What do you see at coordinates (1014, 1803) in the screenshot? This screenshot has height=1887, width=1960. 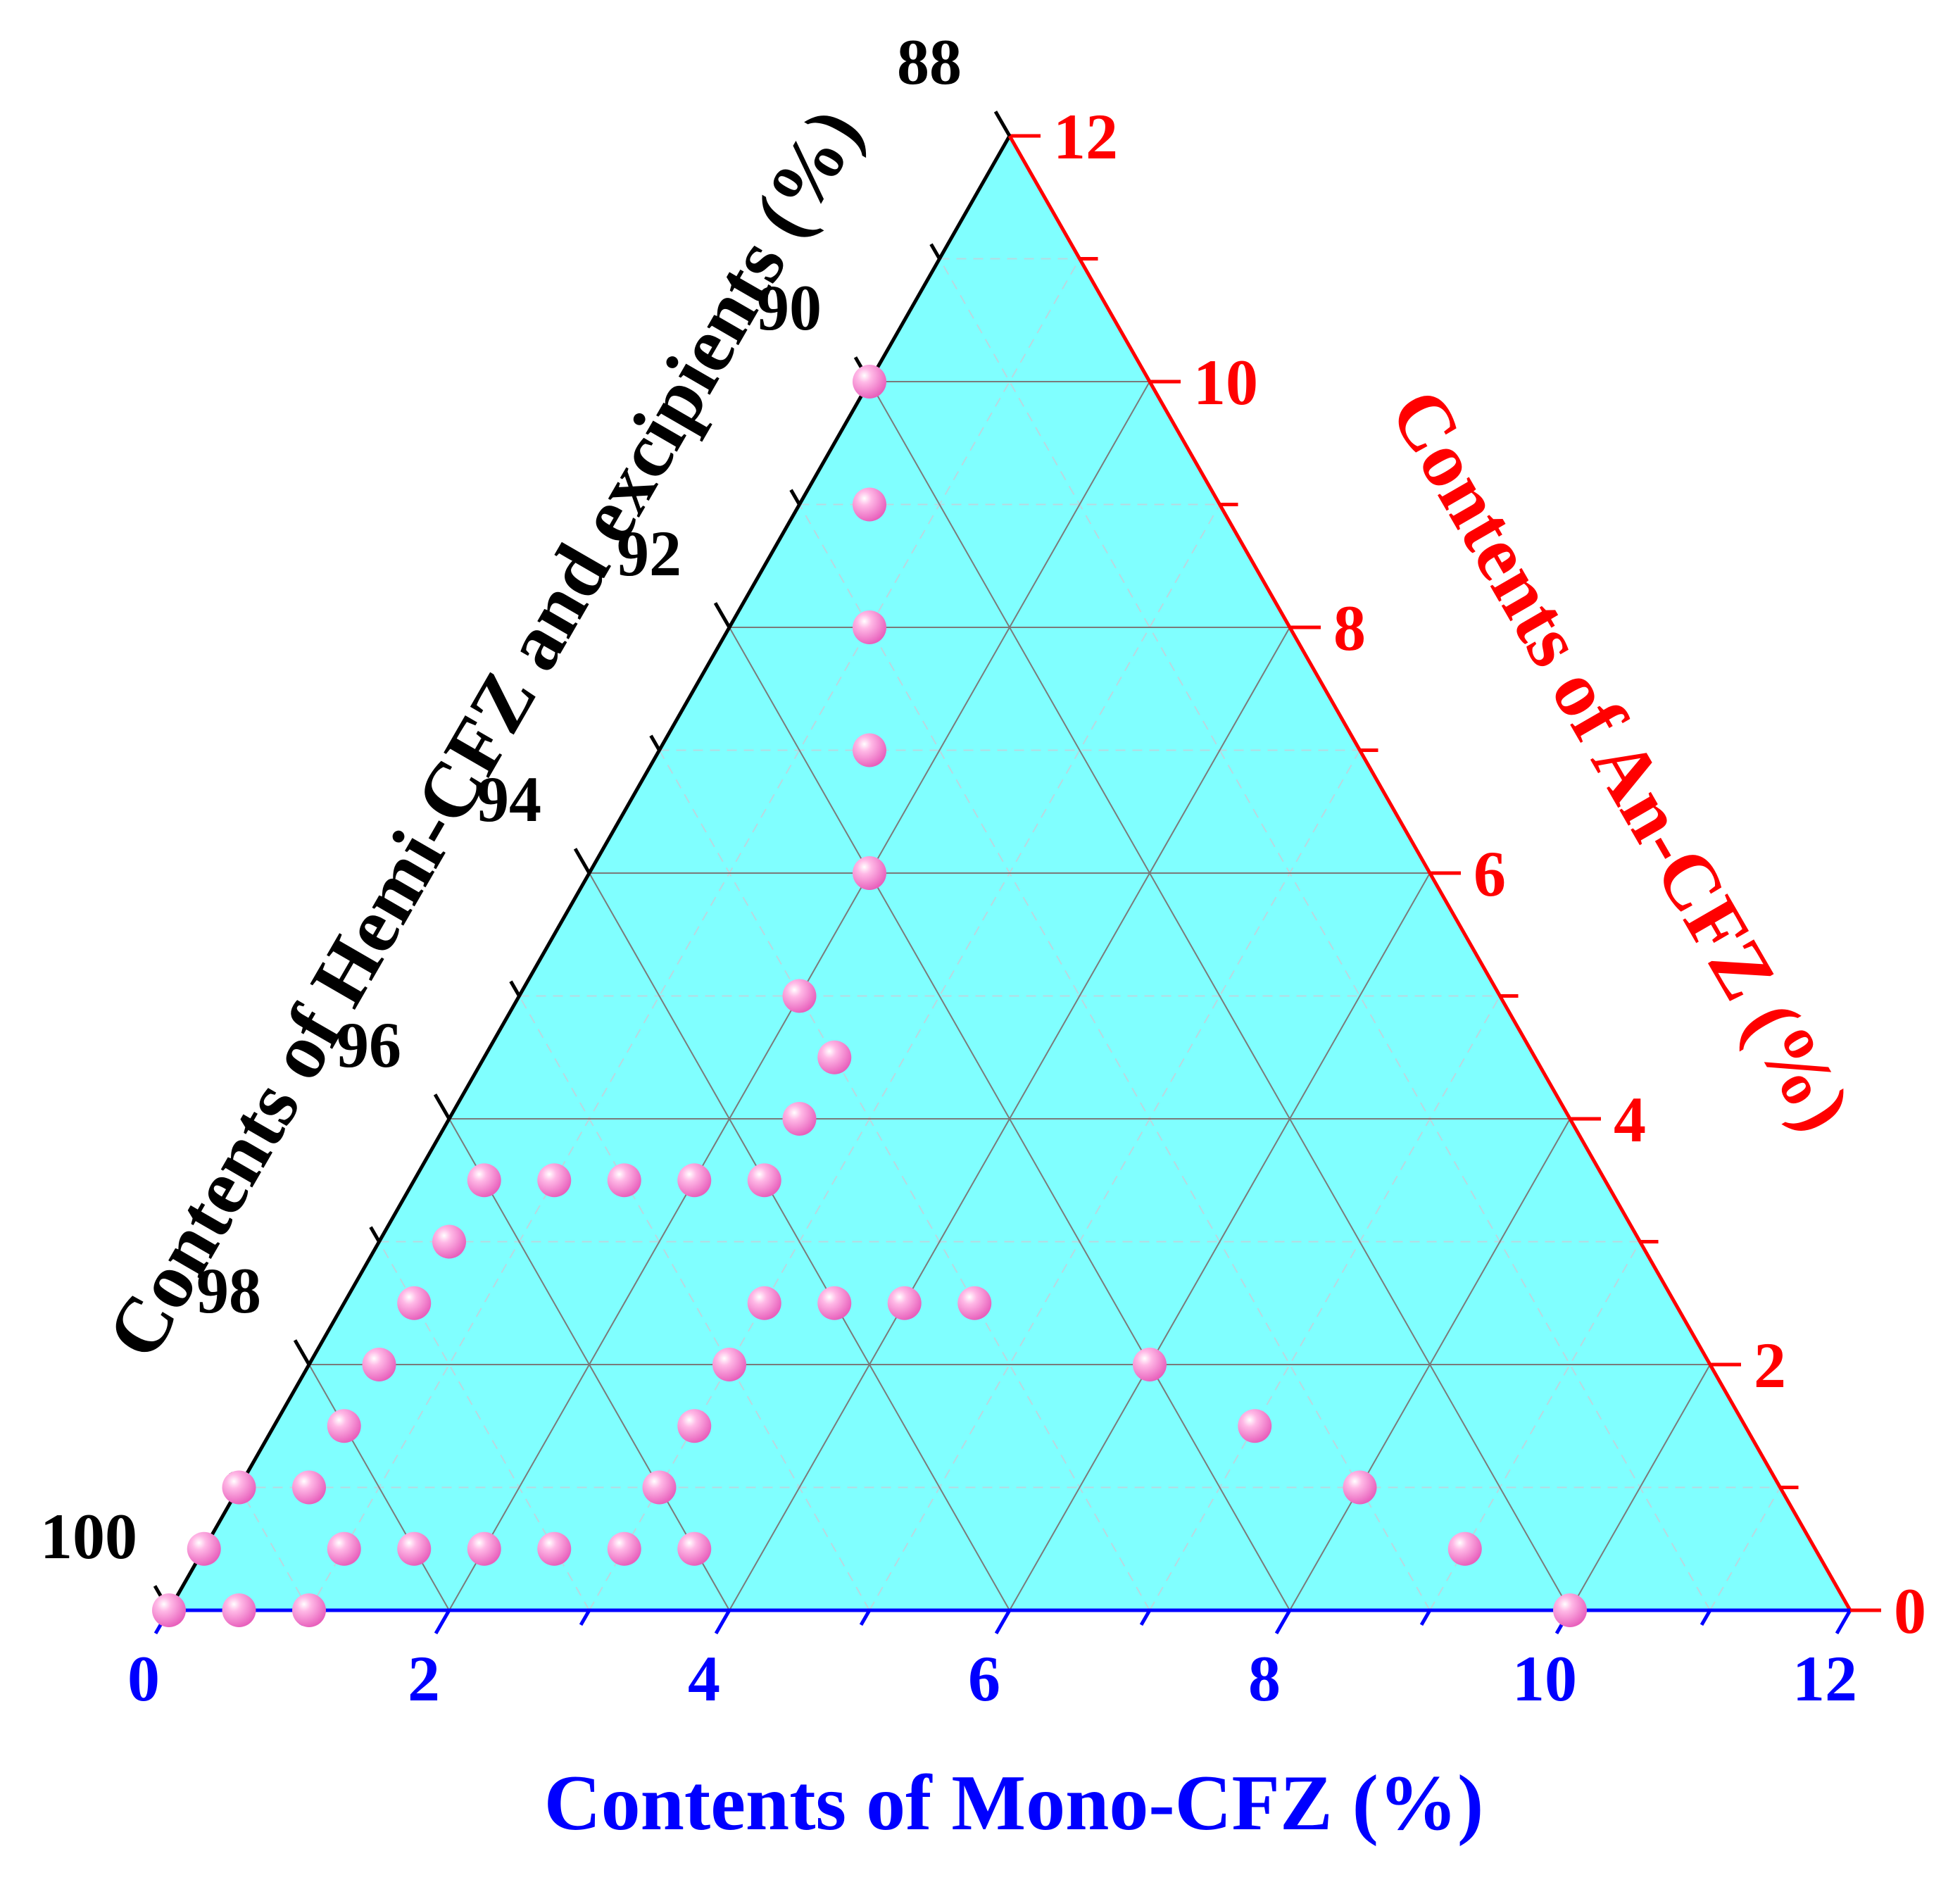 I see `bottom-axis-title: Contents of Mono-CFZ (%)` at bounding box center [1014, 1803].